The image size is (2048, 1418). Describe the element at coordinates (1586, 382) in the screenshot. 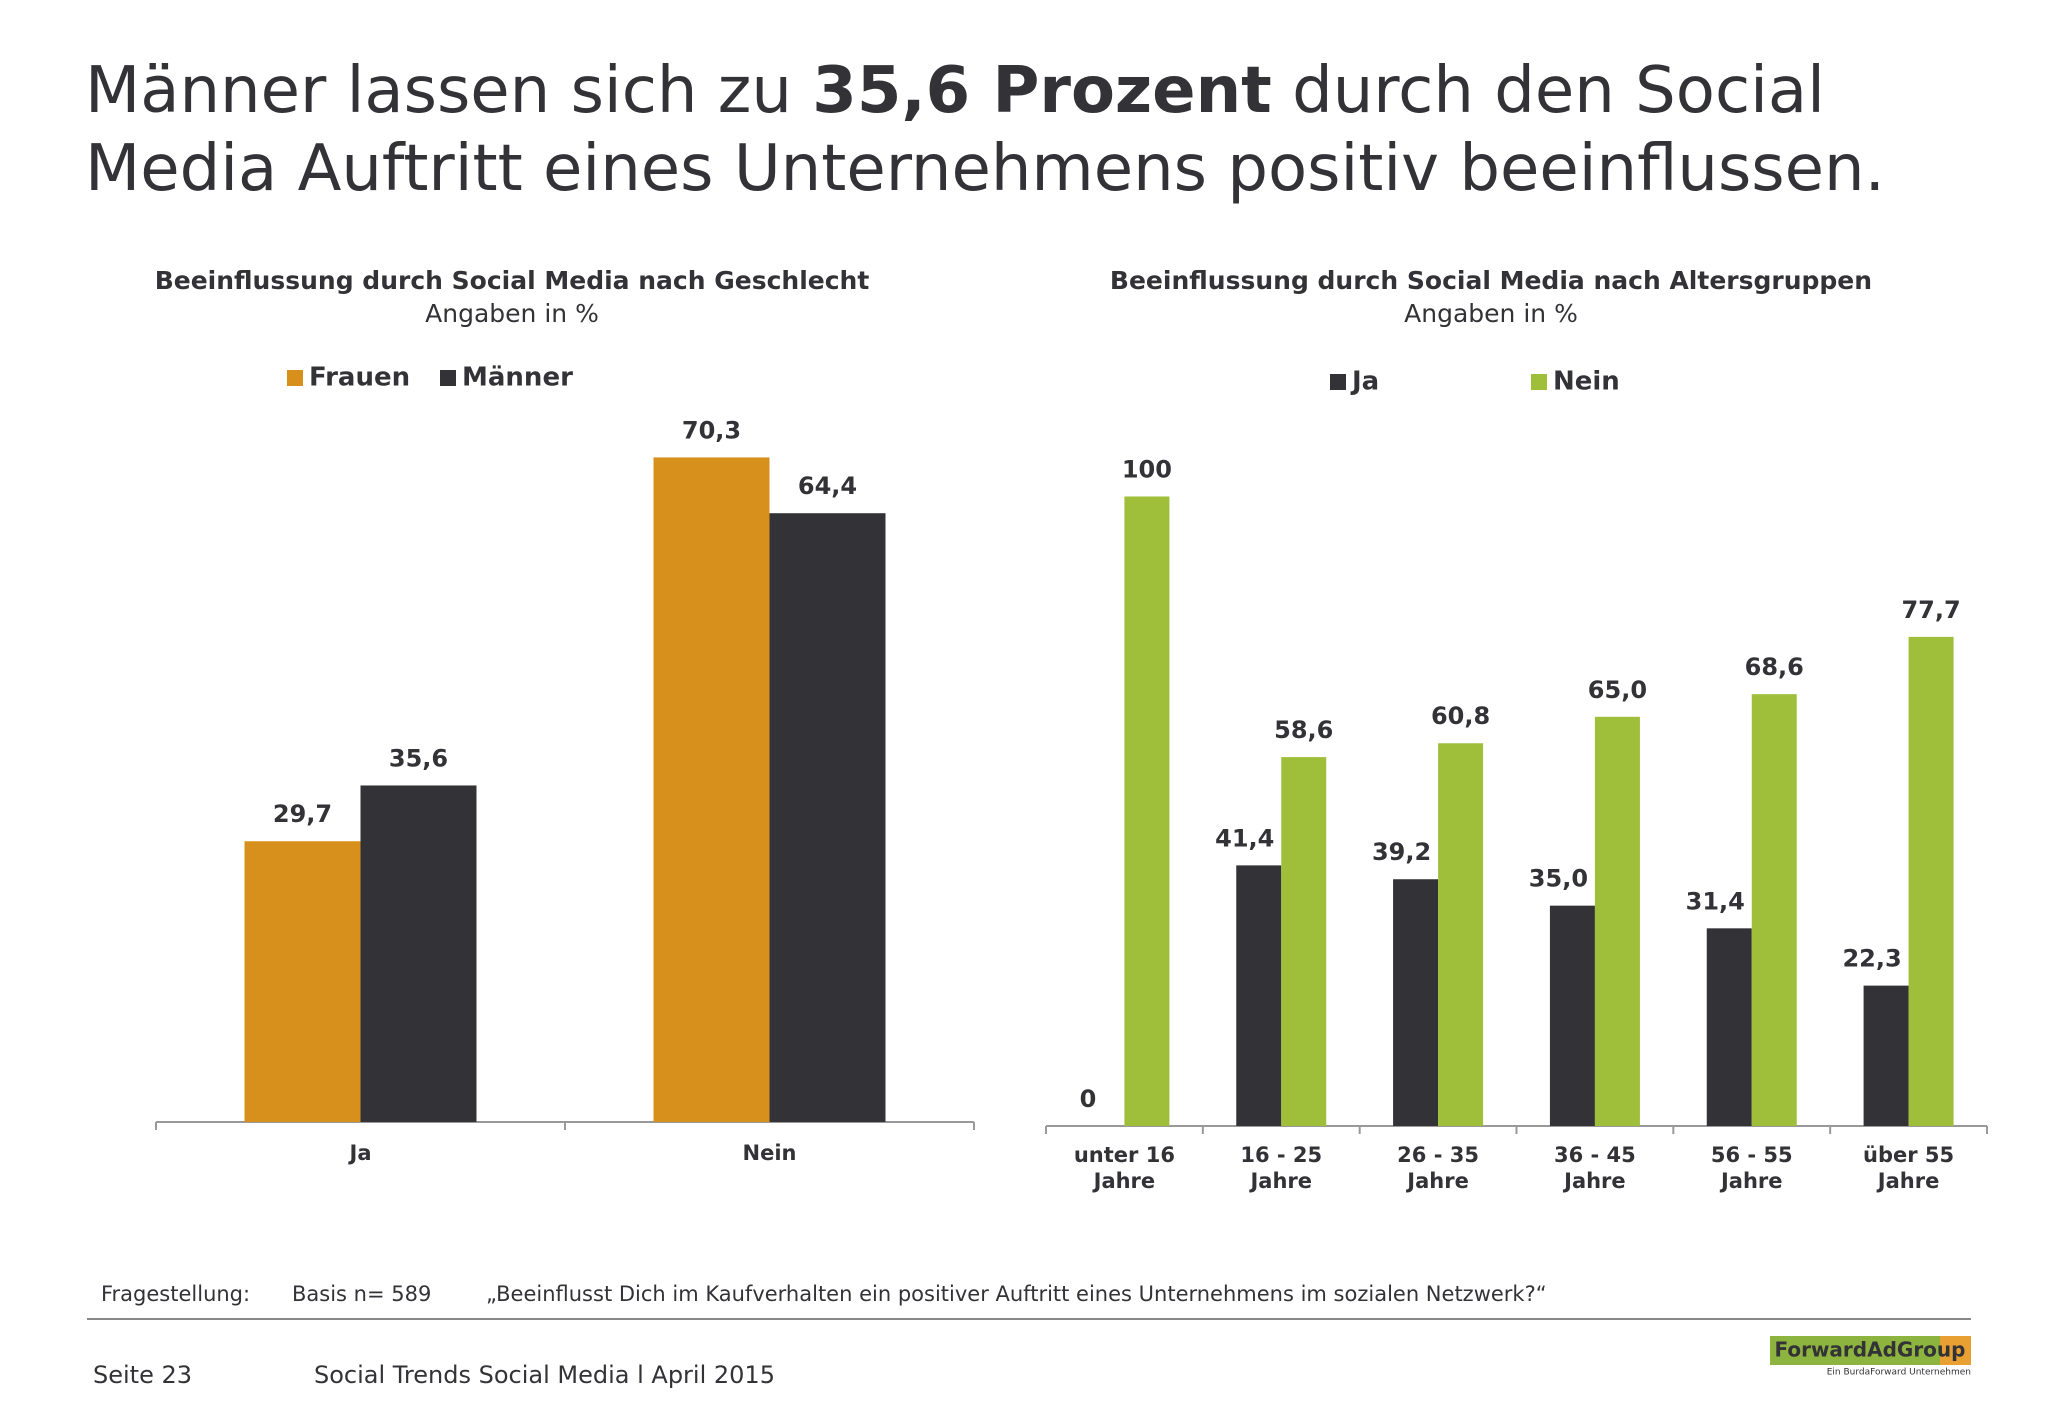

I see `legend-label: Nein` at that location.